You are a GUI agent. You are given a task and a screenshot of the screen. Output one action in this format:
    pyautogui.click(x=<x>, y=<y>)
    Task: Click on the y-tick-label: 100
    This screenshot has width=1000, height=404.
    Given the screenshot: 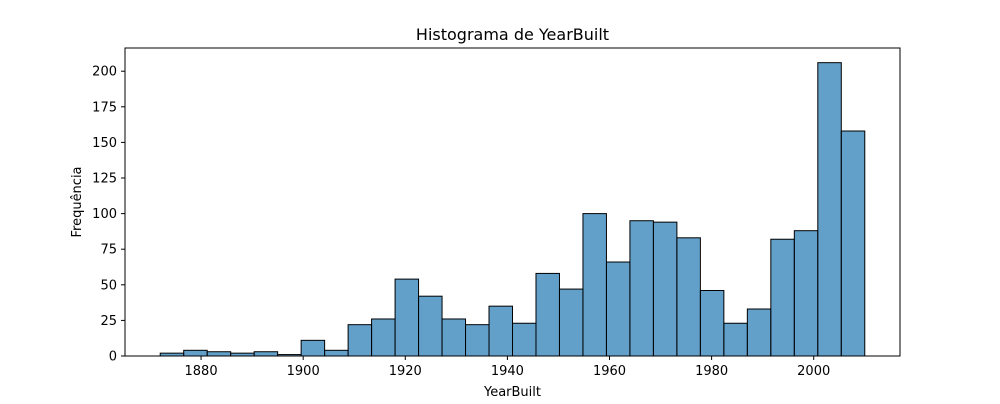 What is the action you would take?
    pyautogui.click(x=104, y=214)
    